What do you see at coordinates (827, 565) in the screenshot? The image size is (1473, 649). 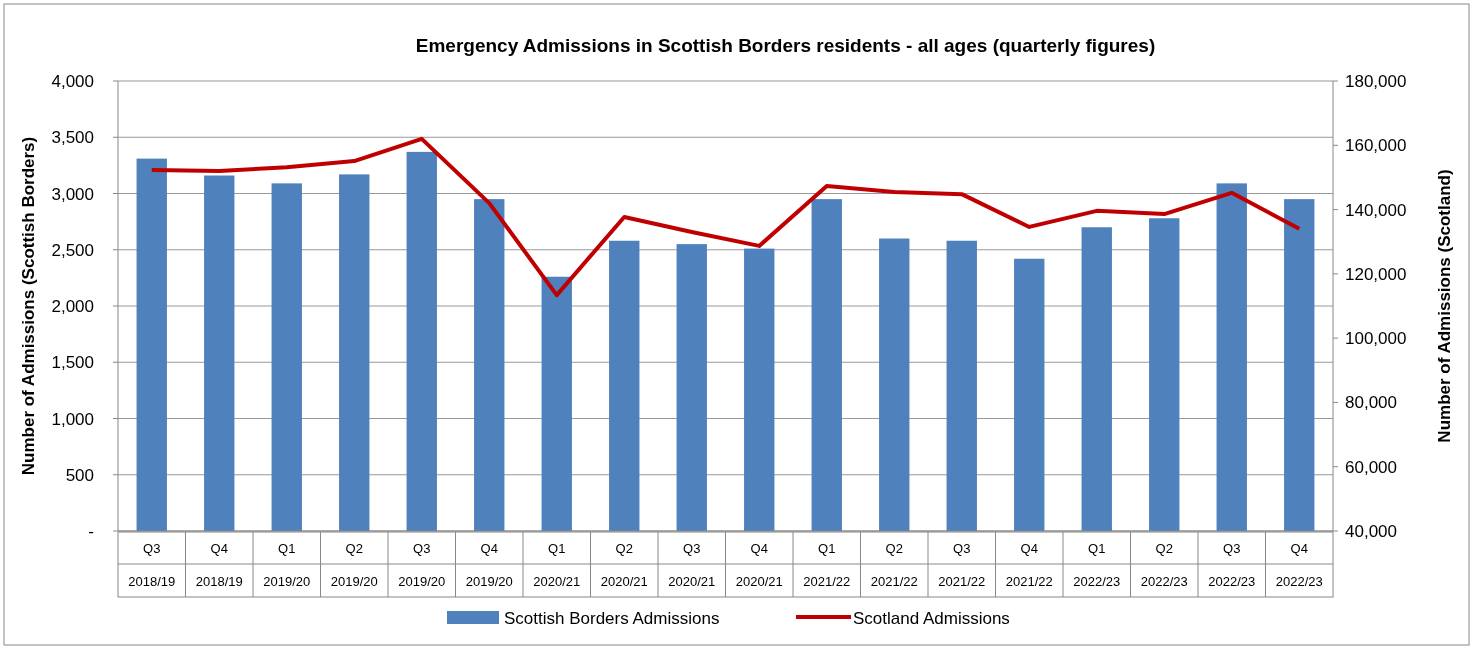 I see `category-label: Q1 2021/22` at bounding box center [827, 565].